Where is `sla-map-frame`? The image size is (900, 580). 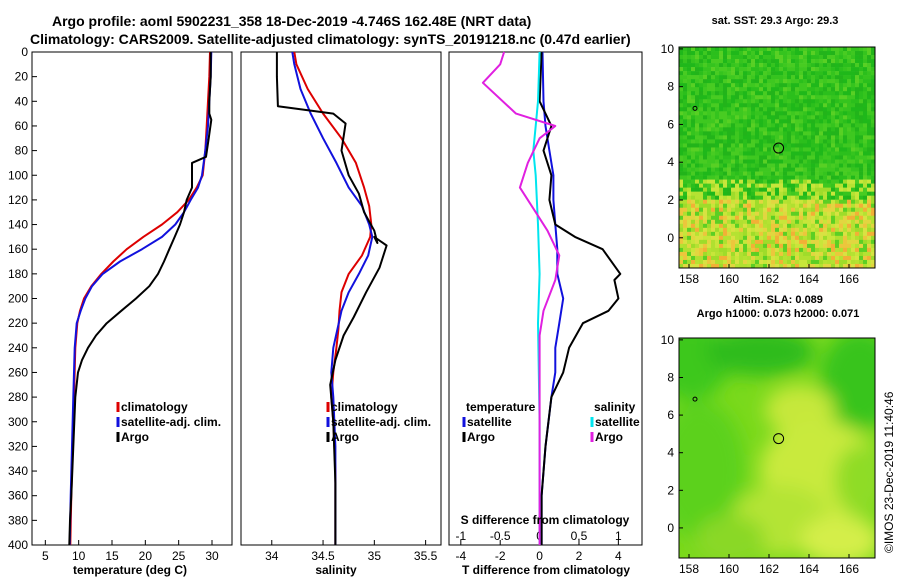
sla-map-frame is located at coordinates (777, 448).